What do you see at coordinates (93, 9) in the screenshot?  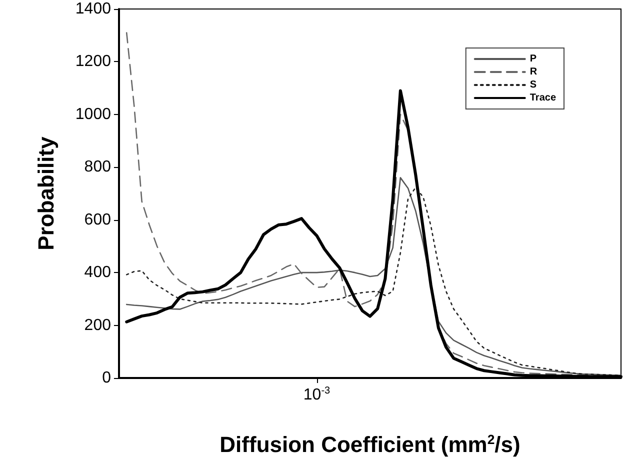 I see `y-tick-label: 1400` at bounding box center [93, 9].